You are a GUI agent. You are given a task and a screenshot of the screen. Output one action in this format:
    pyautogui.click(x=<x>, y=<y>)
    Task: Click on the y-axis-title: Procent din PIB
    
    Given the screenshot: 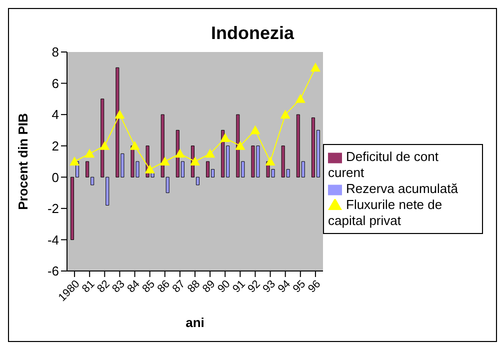 What is the action you would take?
    pyautogui.click(x=23, y=161)
    